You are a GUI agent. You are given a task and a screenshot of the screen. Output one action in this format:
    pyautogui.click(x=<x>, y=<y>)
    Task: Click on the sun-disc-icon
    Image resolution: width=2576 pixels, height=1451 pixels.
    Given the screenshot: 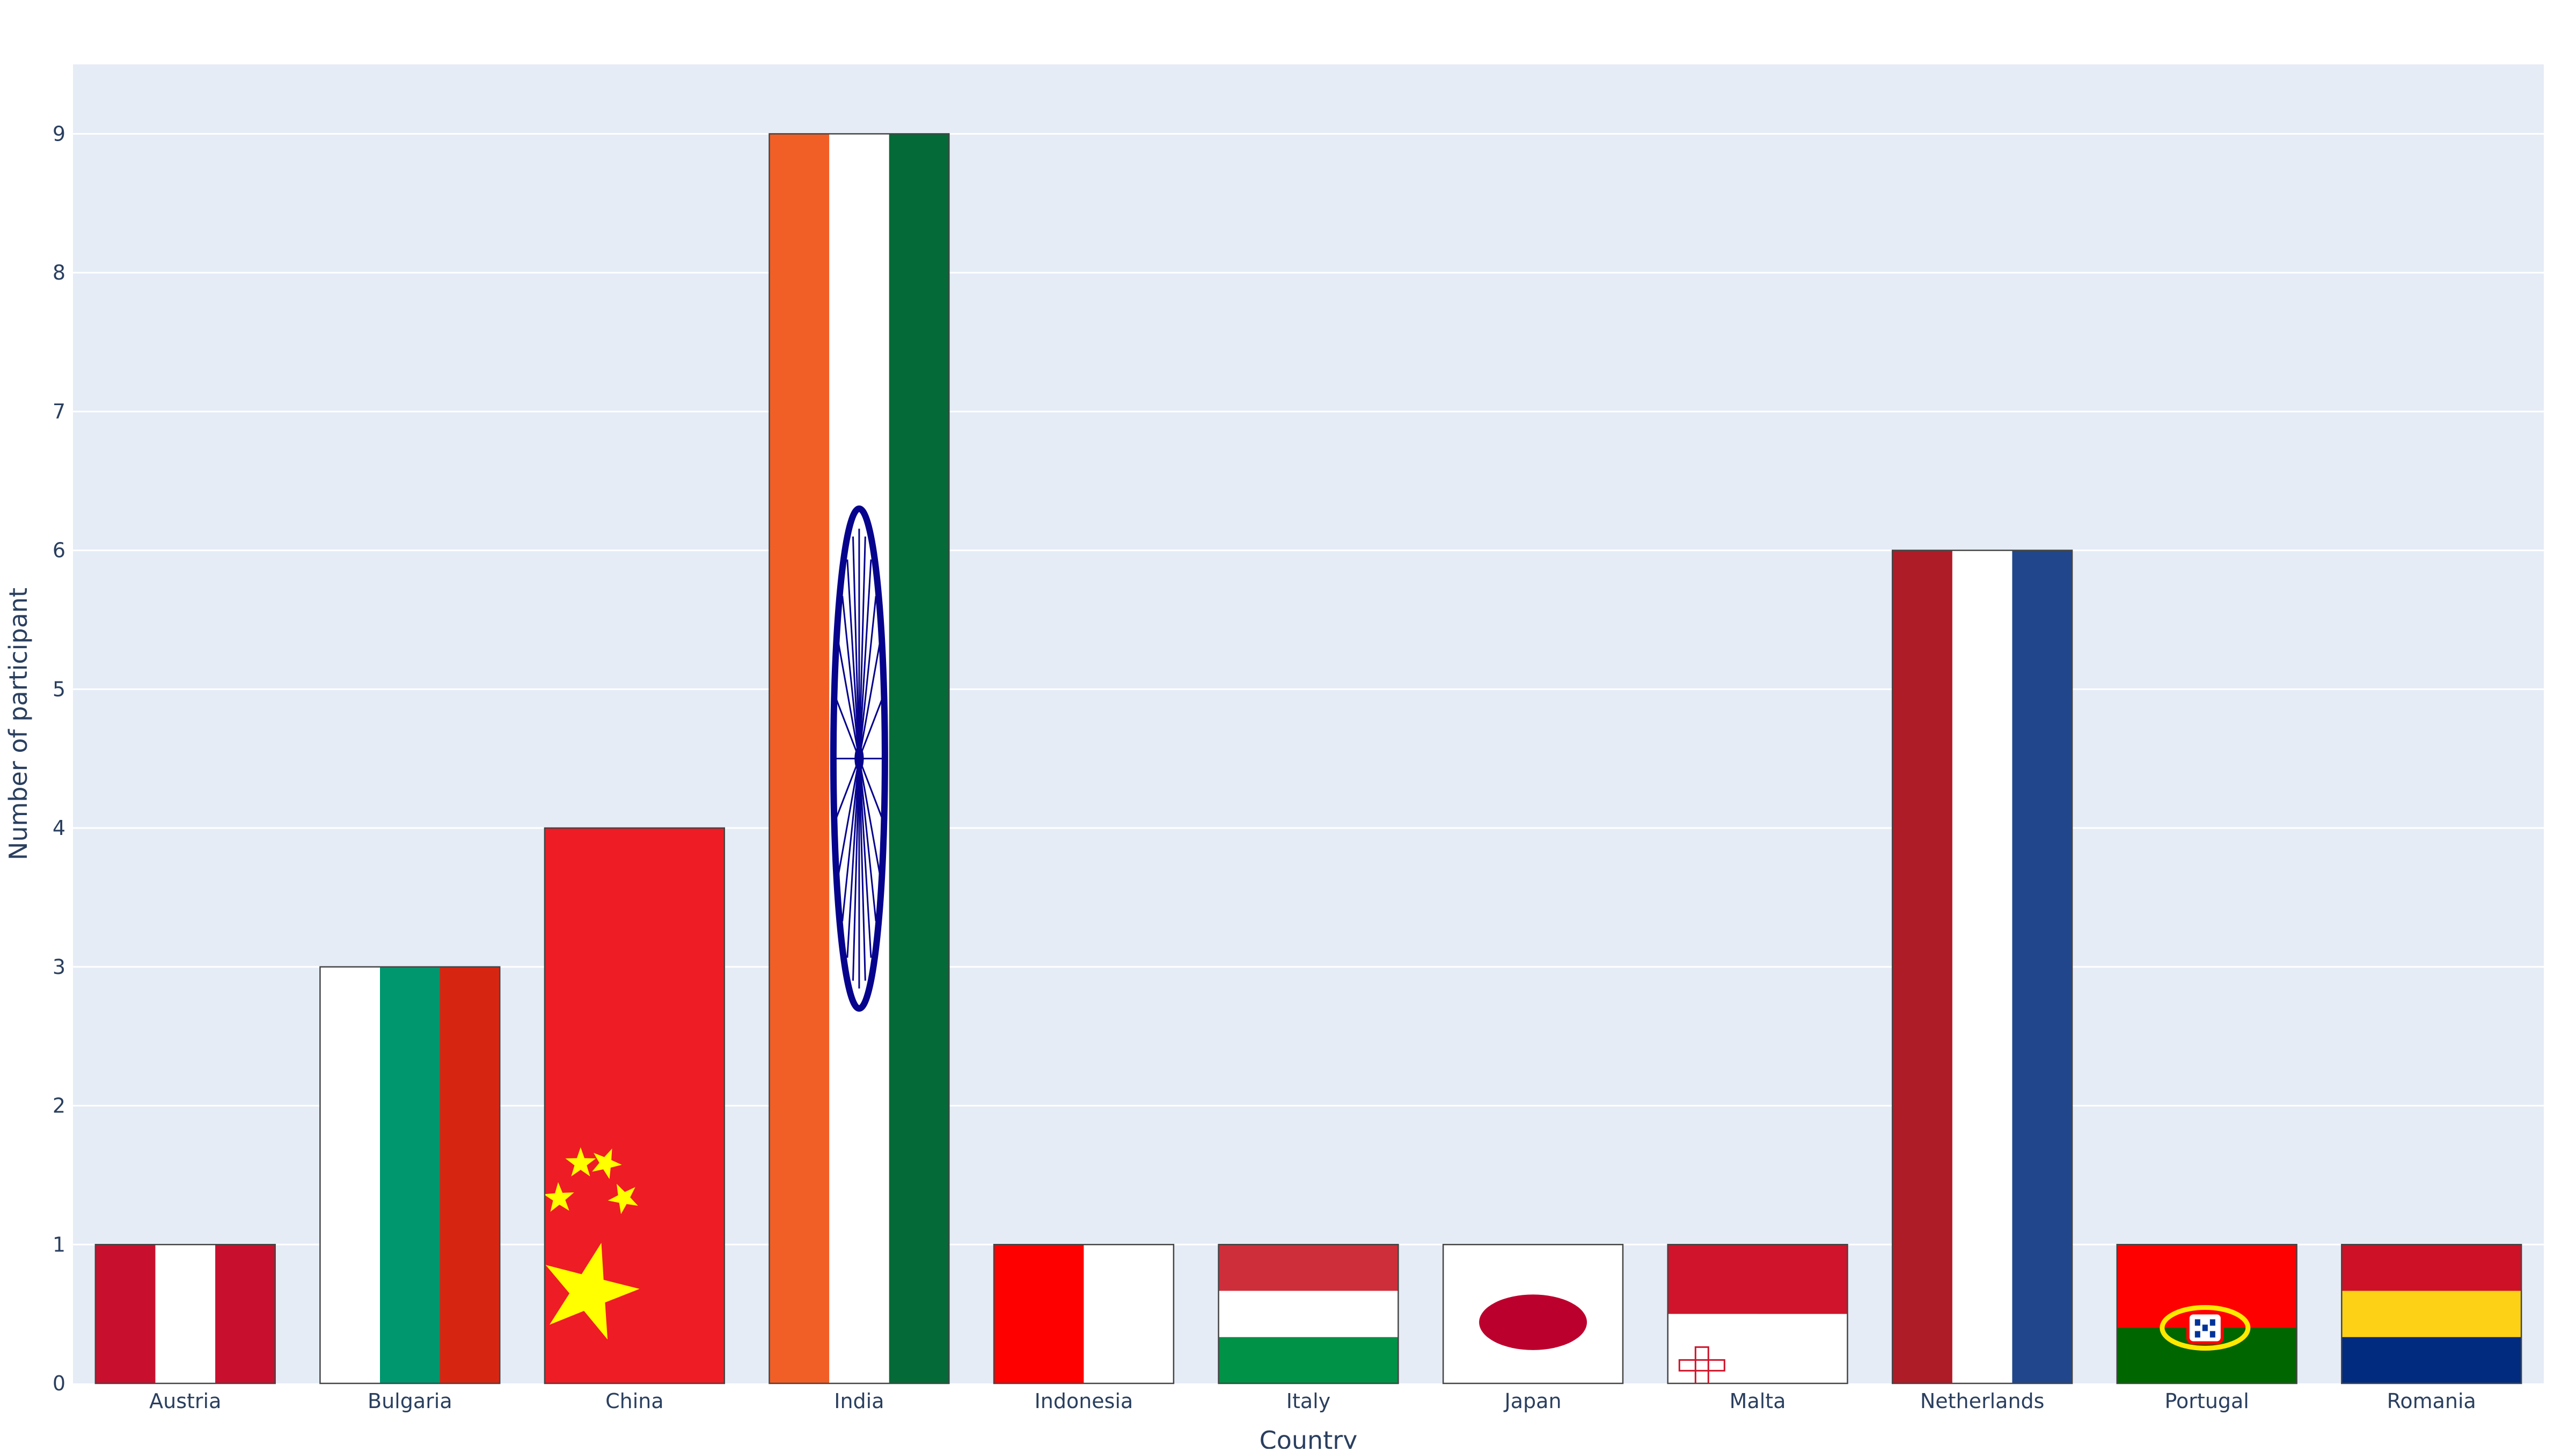 What is the action you would take?
    pyautogui.click(x=1533, y=1322)
    